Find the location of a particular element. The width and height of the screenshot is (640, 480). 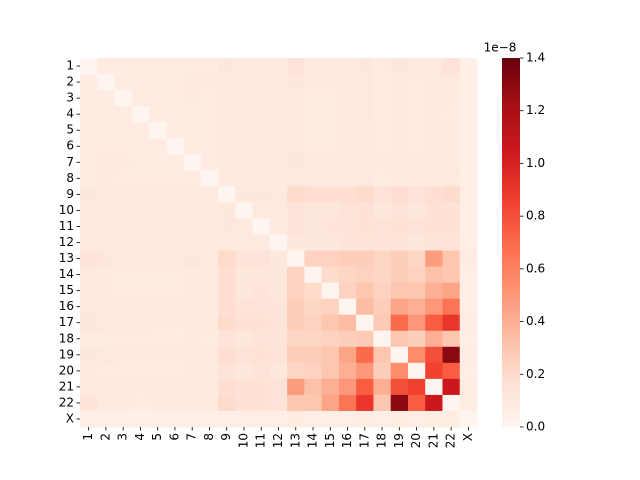

x-tick-label: 2 is located at coordinates (105, 437).